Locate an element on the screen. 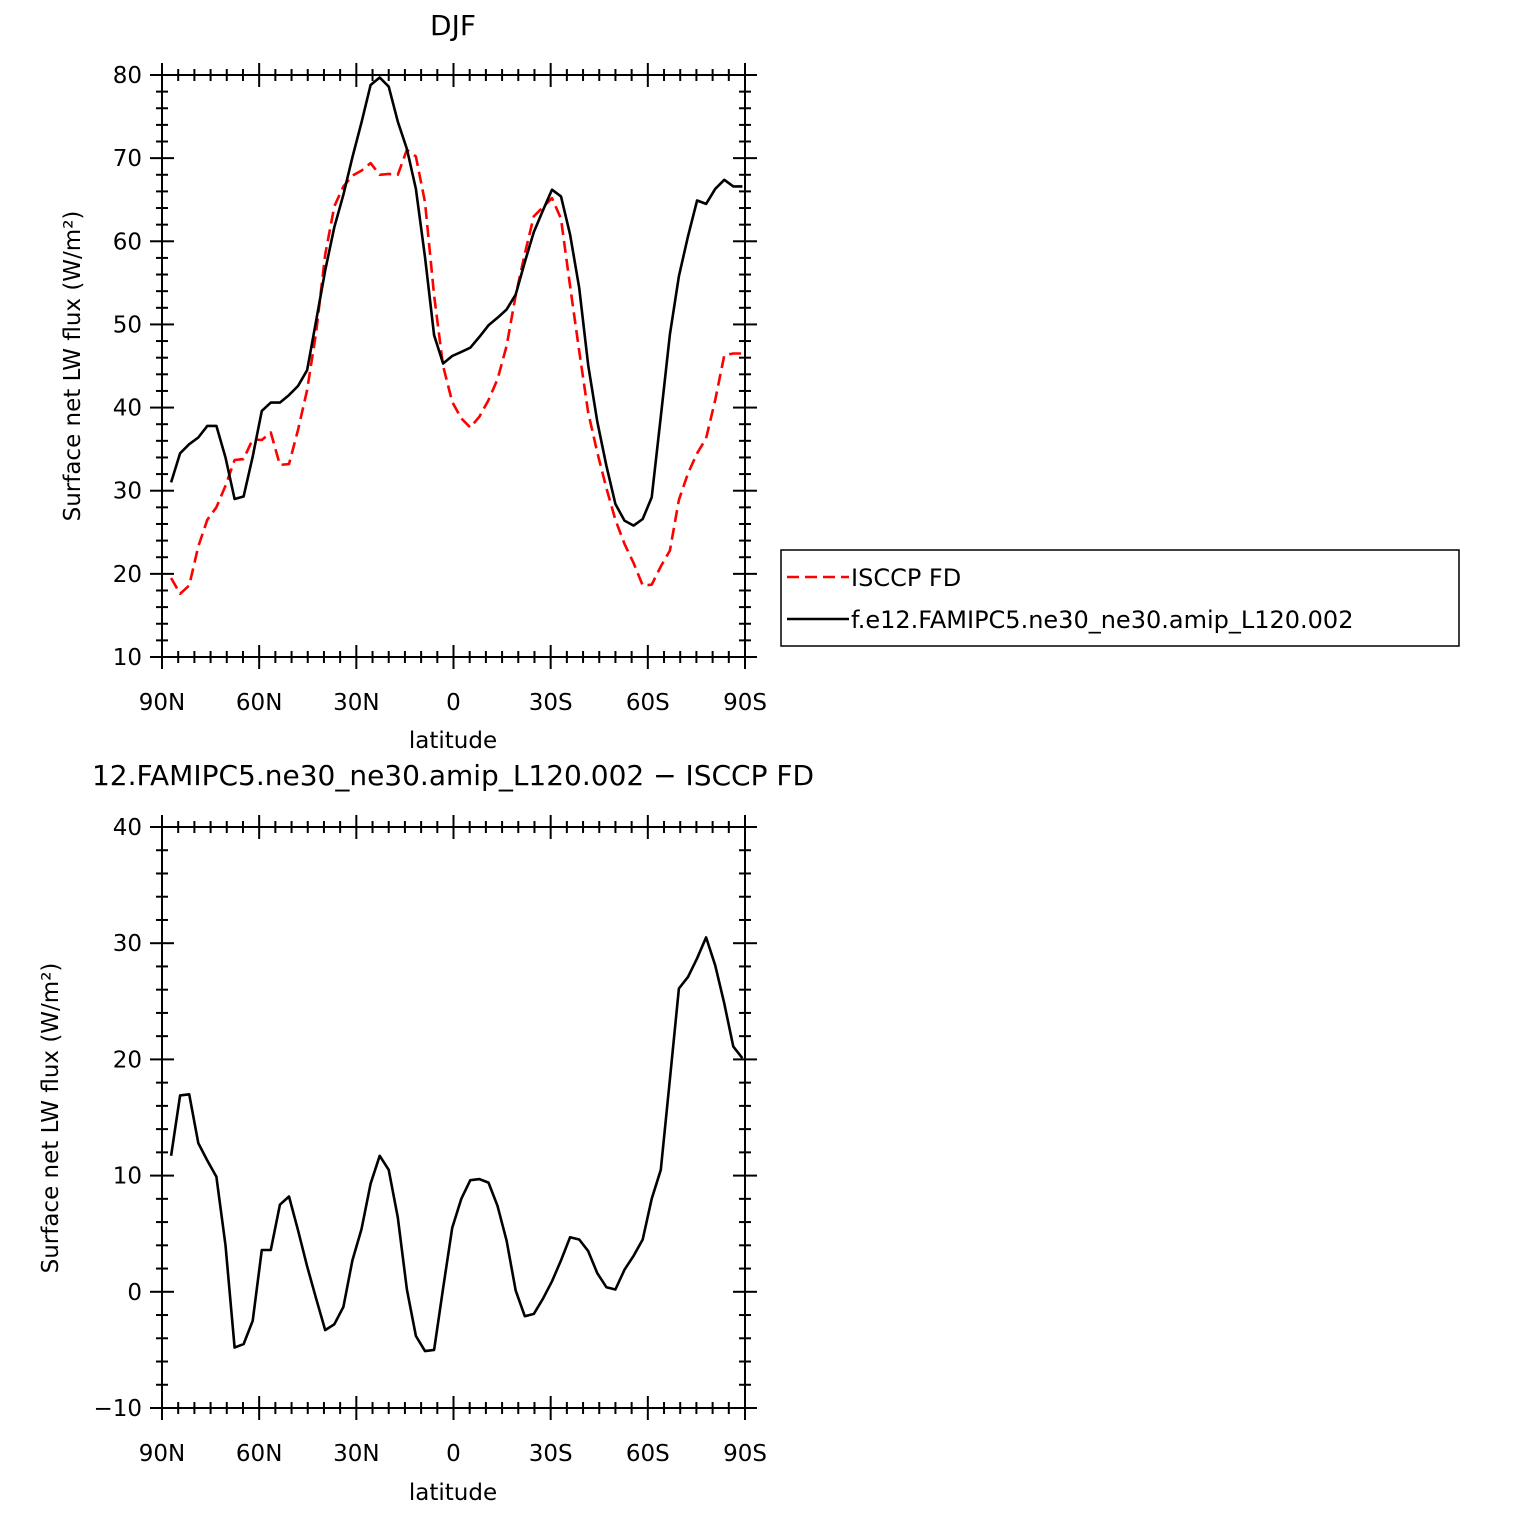  legend-label-model: f.e12.FAMIPC5.ne30_ne30.amip_L120.002 is located at coordinates (1102, 620).